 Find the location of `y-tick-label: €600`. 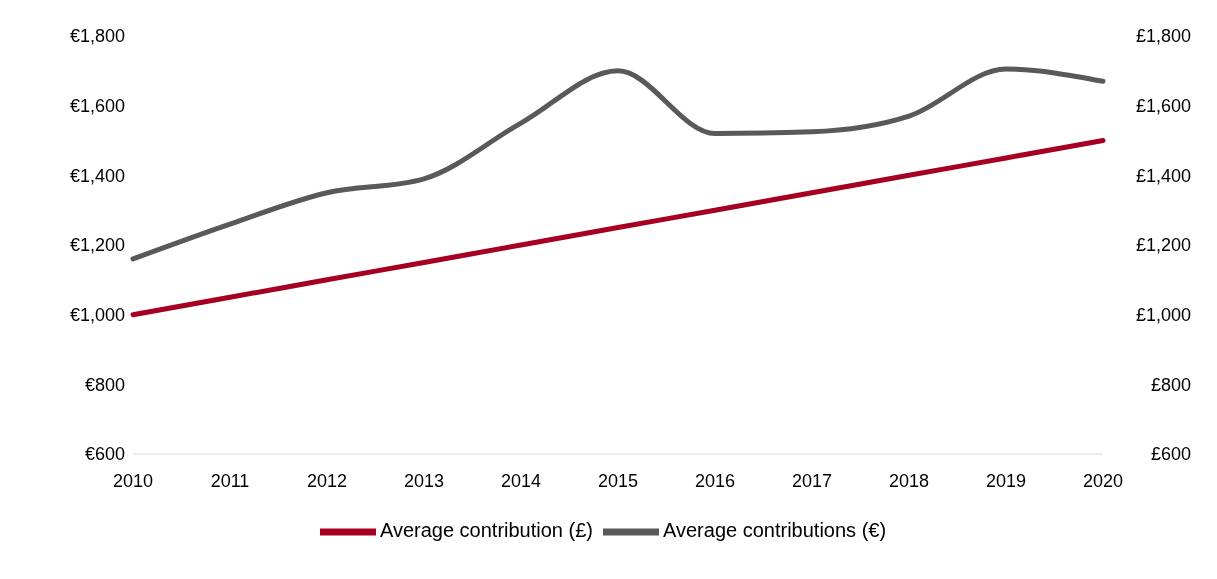

y-tick-label: €600 is located at coordinates (104, 454).